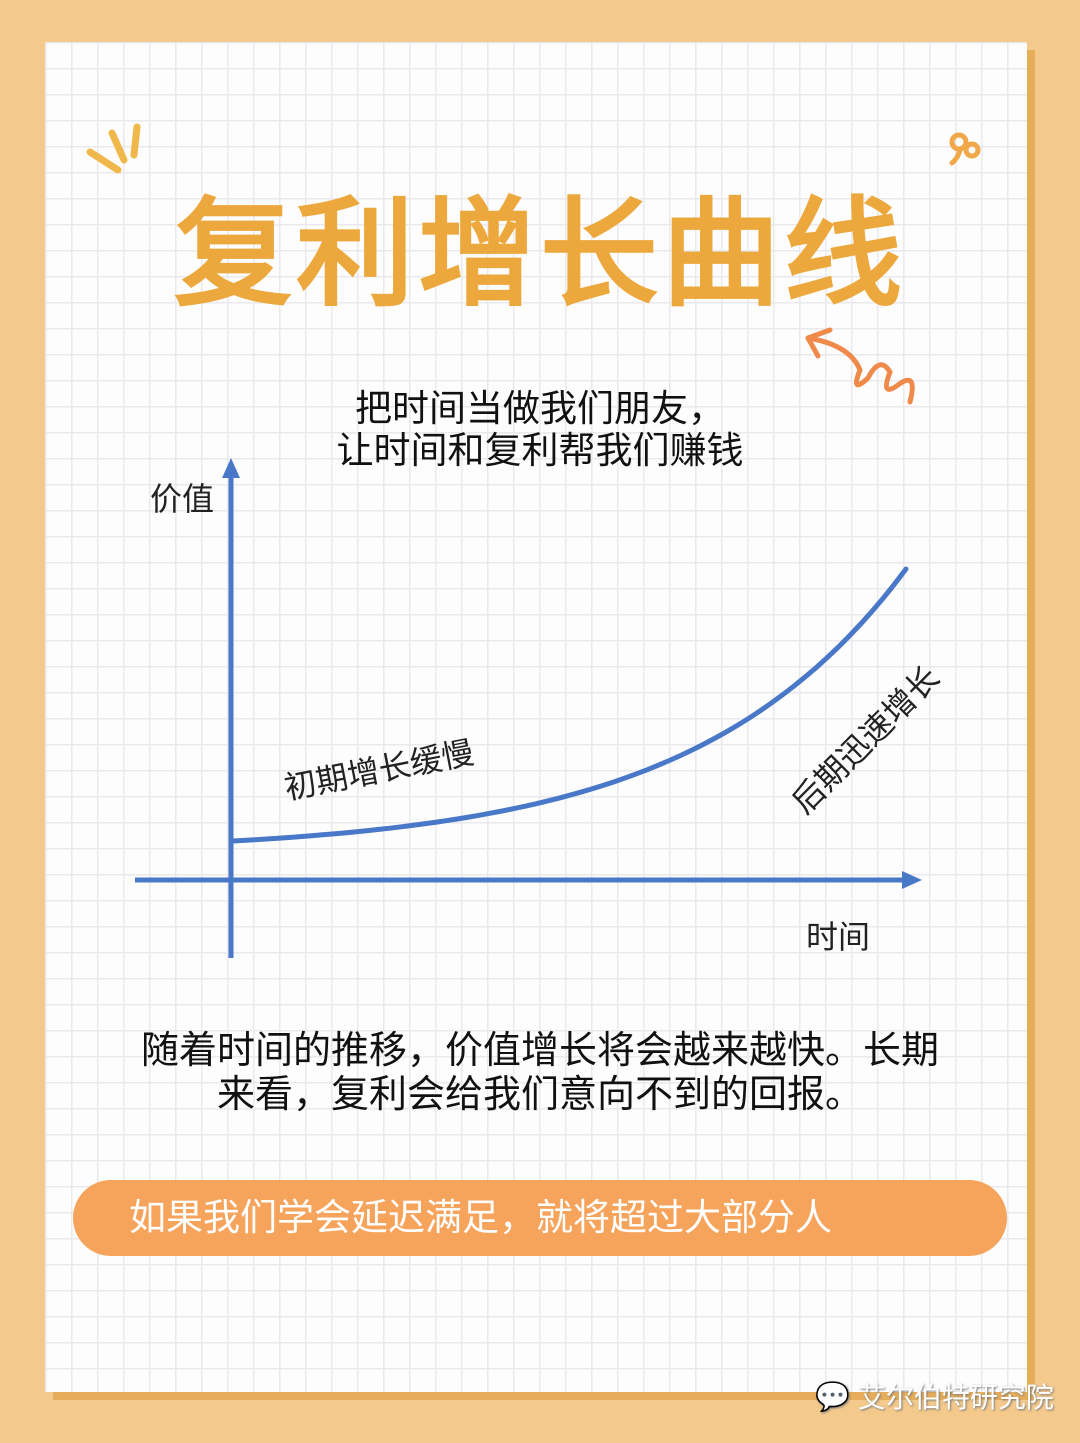  Describe the element at coordinates (832, 1396) in the screenshot. I see `wechat-icon: 💬` at that location.